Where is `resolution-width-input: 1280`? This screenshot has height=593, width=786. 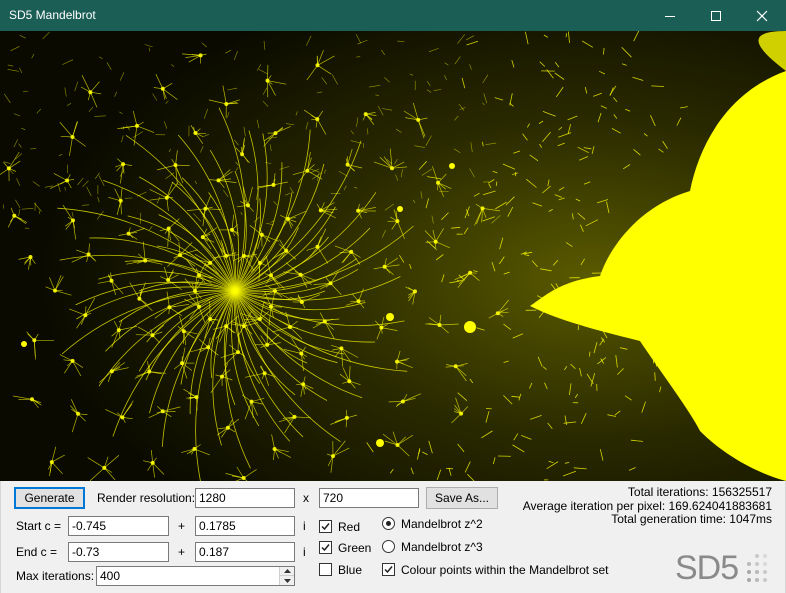
resolution-width-input: 1280 is located at coordinates (245, 498).